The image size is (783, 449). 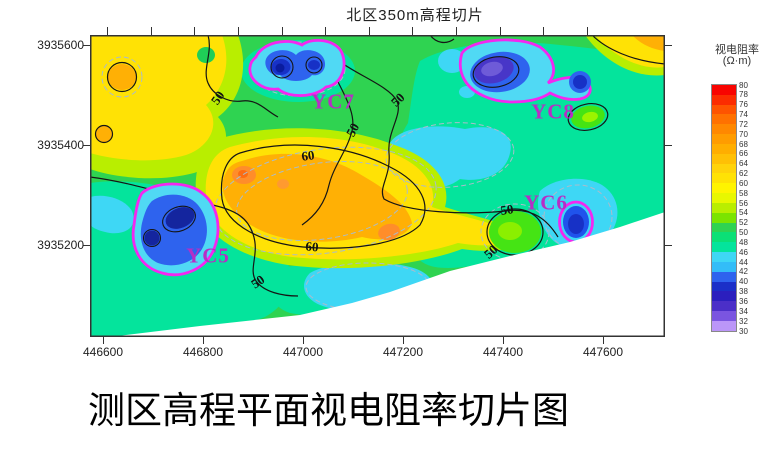 I want to click on colorbar-tick-label: 56, so click(x=743, y=203).